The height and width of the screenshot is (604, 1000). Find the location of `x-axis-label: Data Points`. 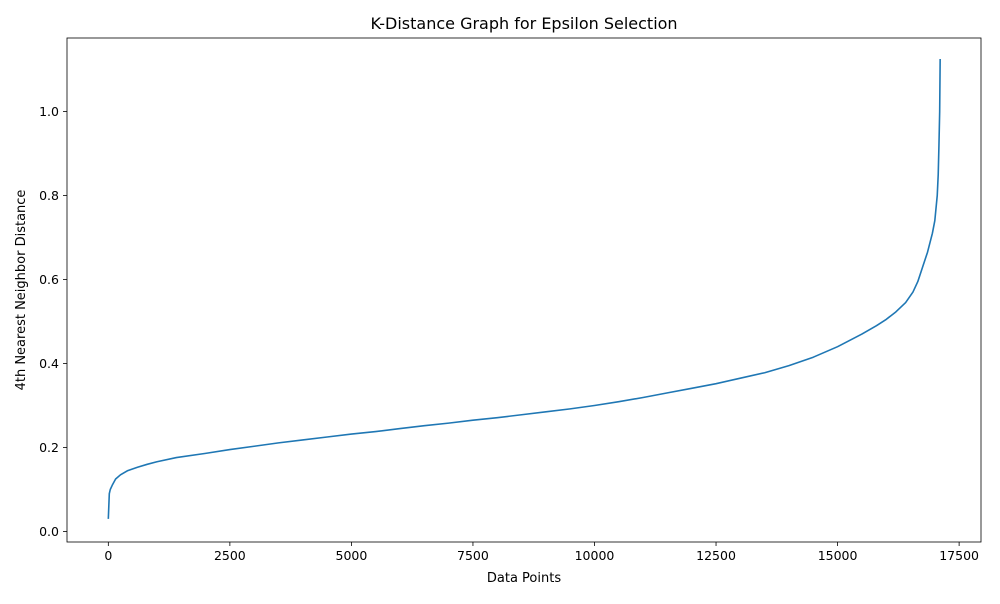

x-axis-label: Data Points is located at coordinates (524, 578).